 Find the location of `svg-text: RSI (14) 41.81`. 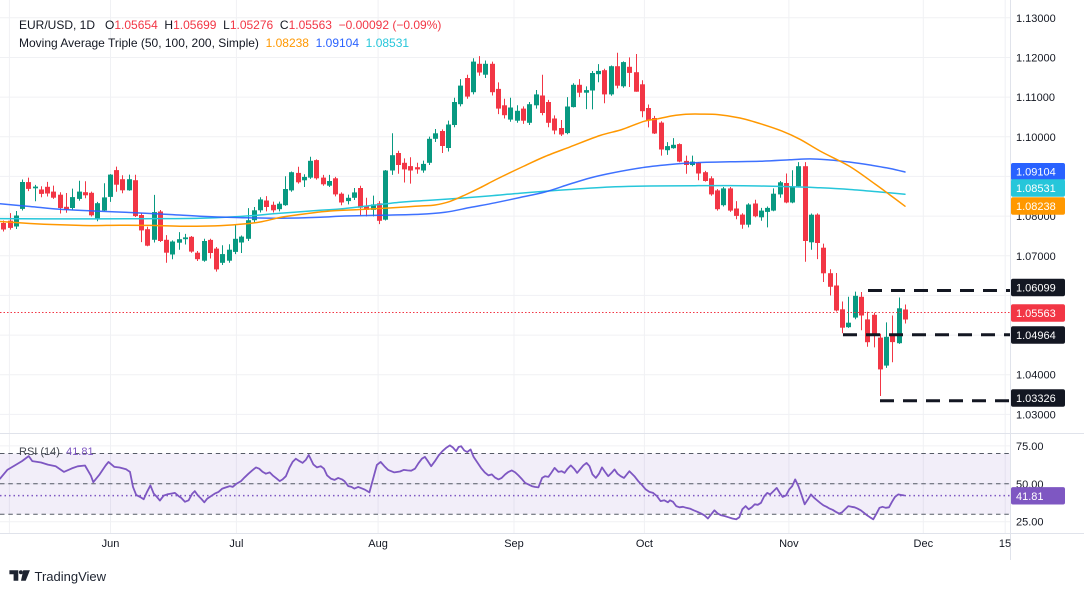

svg-text: RSI (14) 41.81 is located at coordinates (56, 452).